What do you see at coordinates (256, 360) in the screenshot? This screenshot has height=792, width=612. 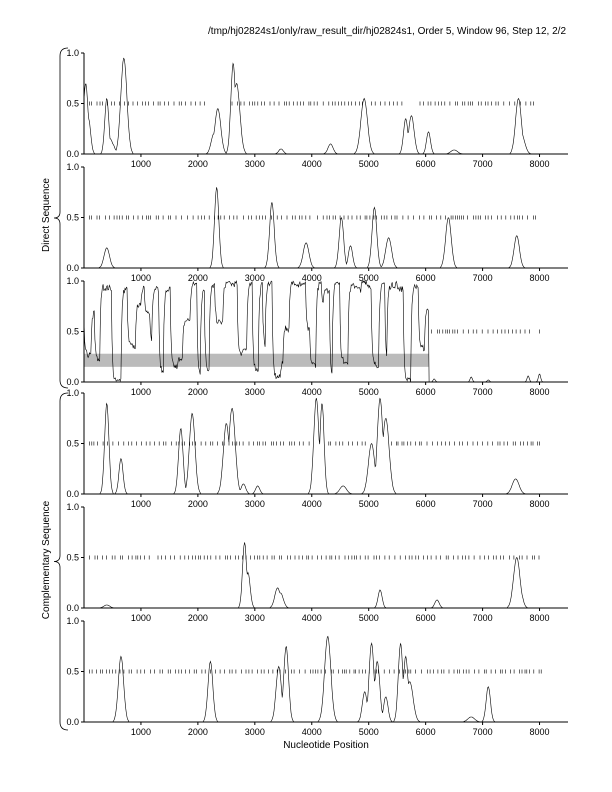 I see `highlight-band` at bounding box center [256, 360].